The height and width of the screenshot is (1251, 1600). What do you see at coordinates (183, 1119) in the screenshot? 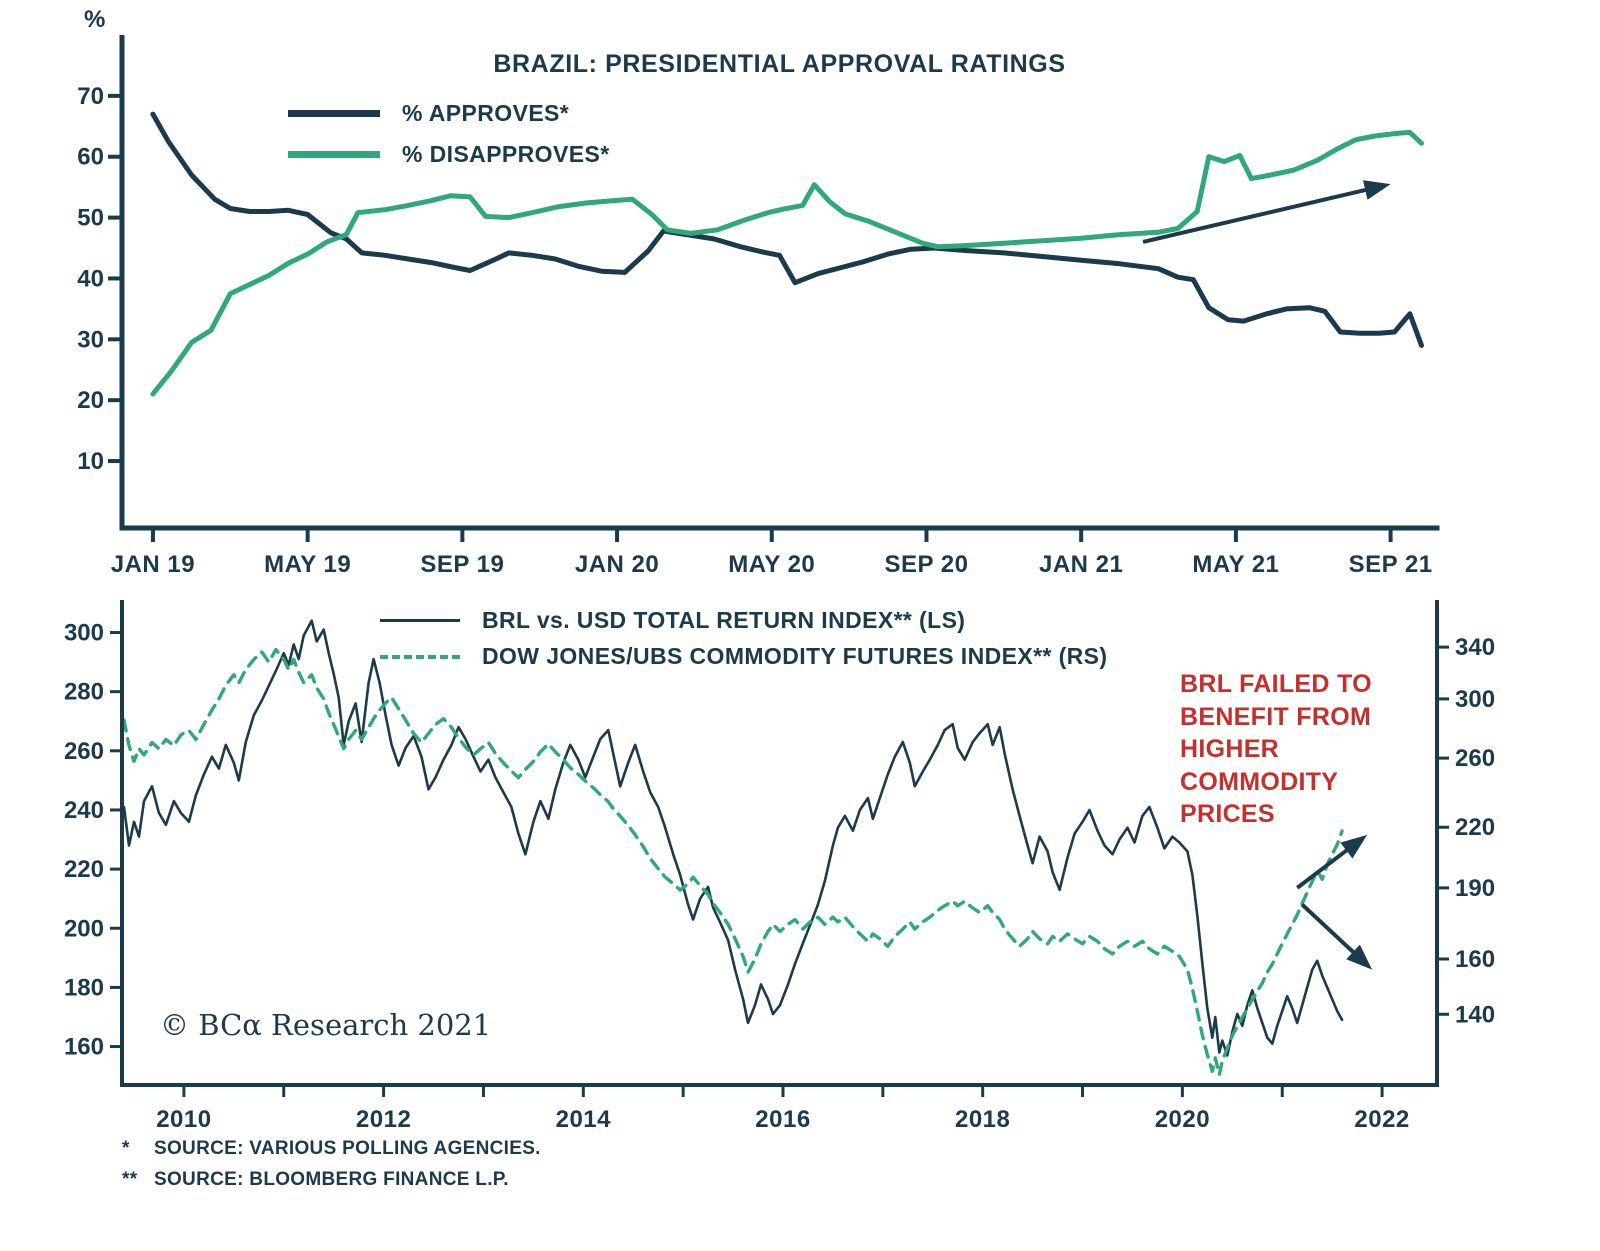
I see `svg-text: 2010` at bounding box center [183, 1119].